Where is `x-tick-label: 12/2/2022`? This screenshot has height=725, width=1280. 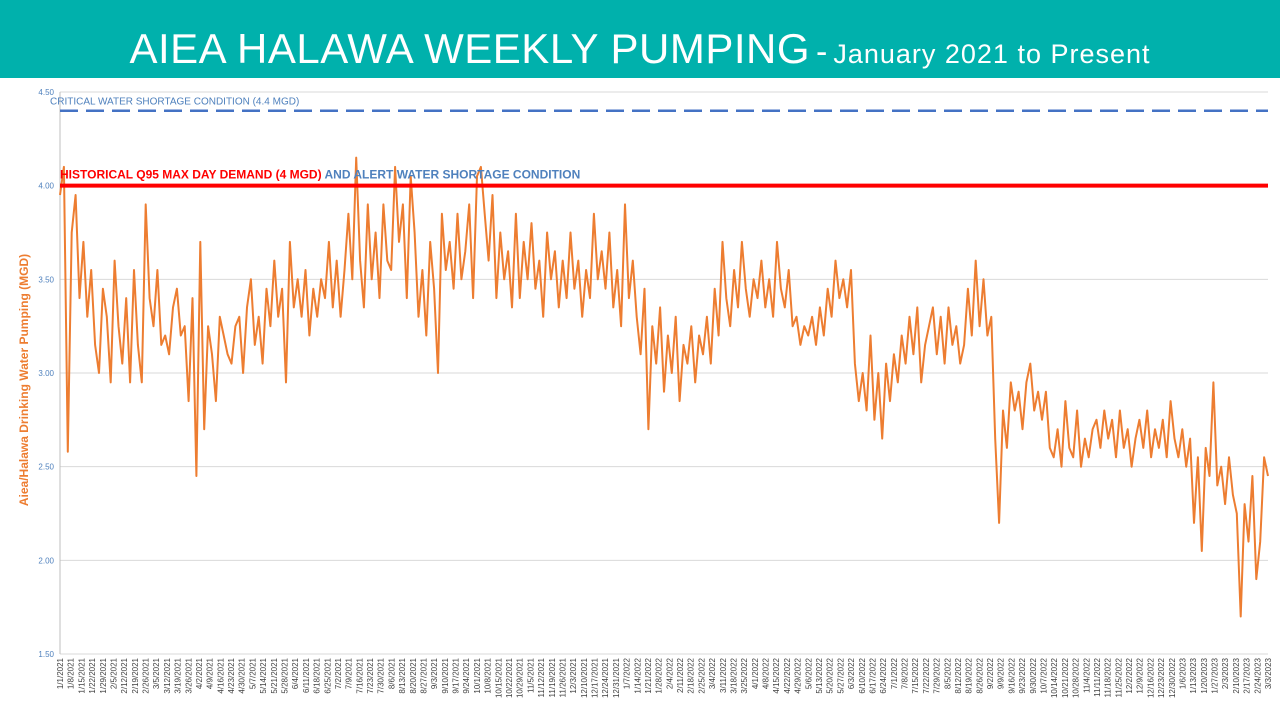 x-tick-label: 12/2/2022 is located at coordinates (1129, 675).